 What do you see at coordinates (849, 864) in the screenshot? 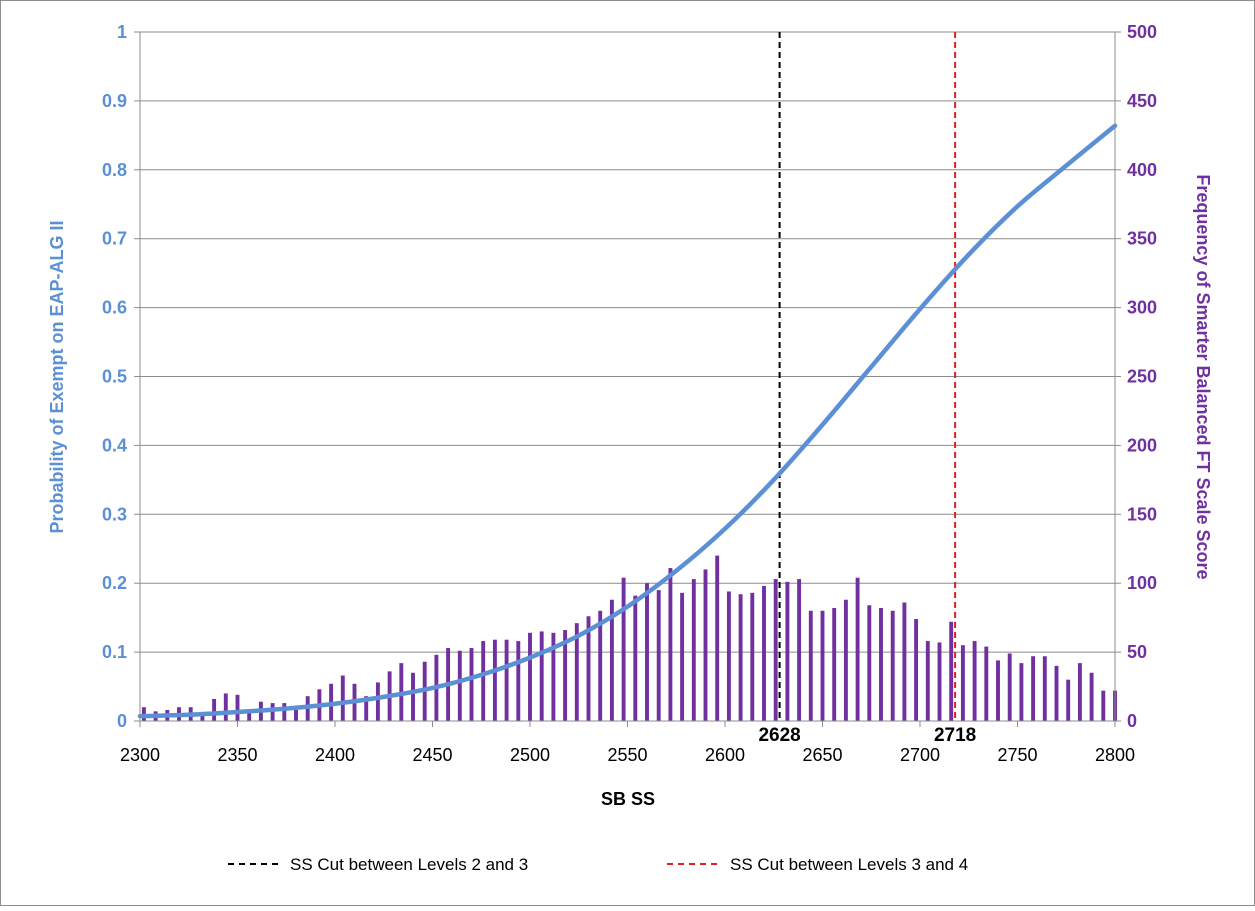
I see `legend-label-cut-3-4: SS Cut between Levels 3 and 4` at bounding box center [849, 864].